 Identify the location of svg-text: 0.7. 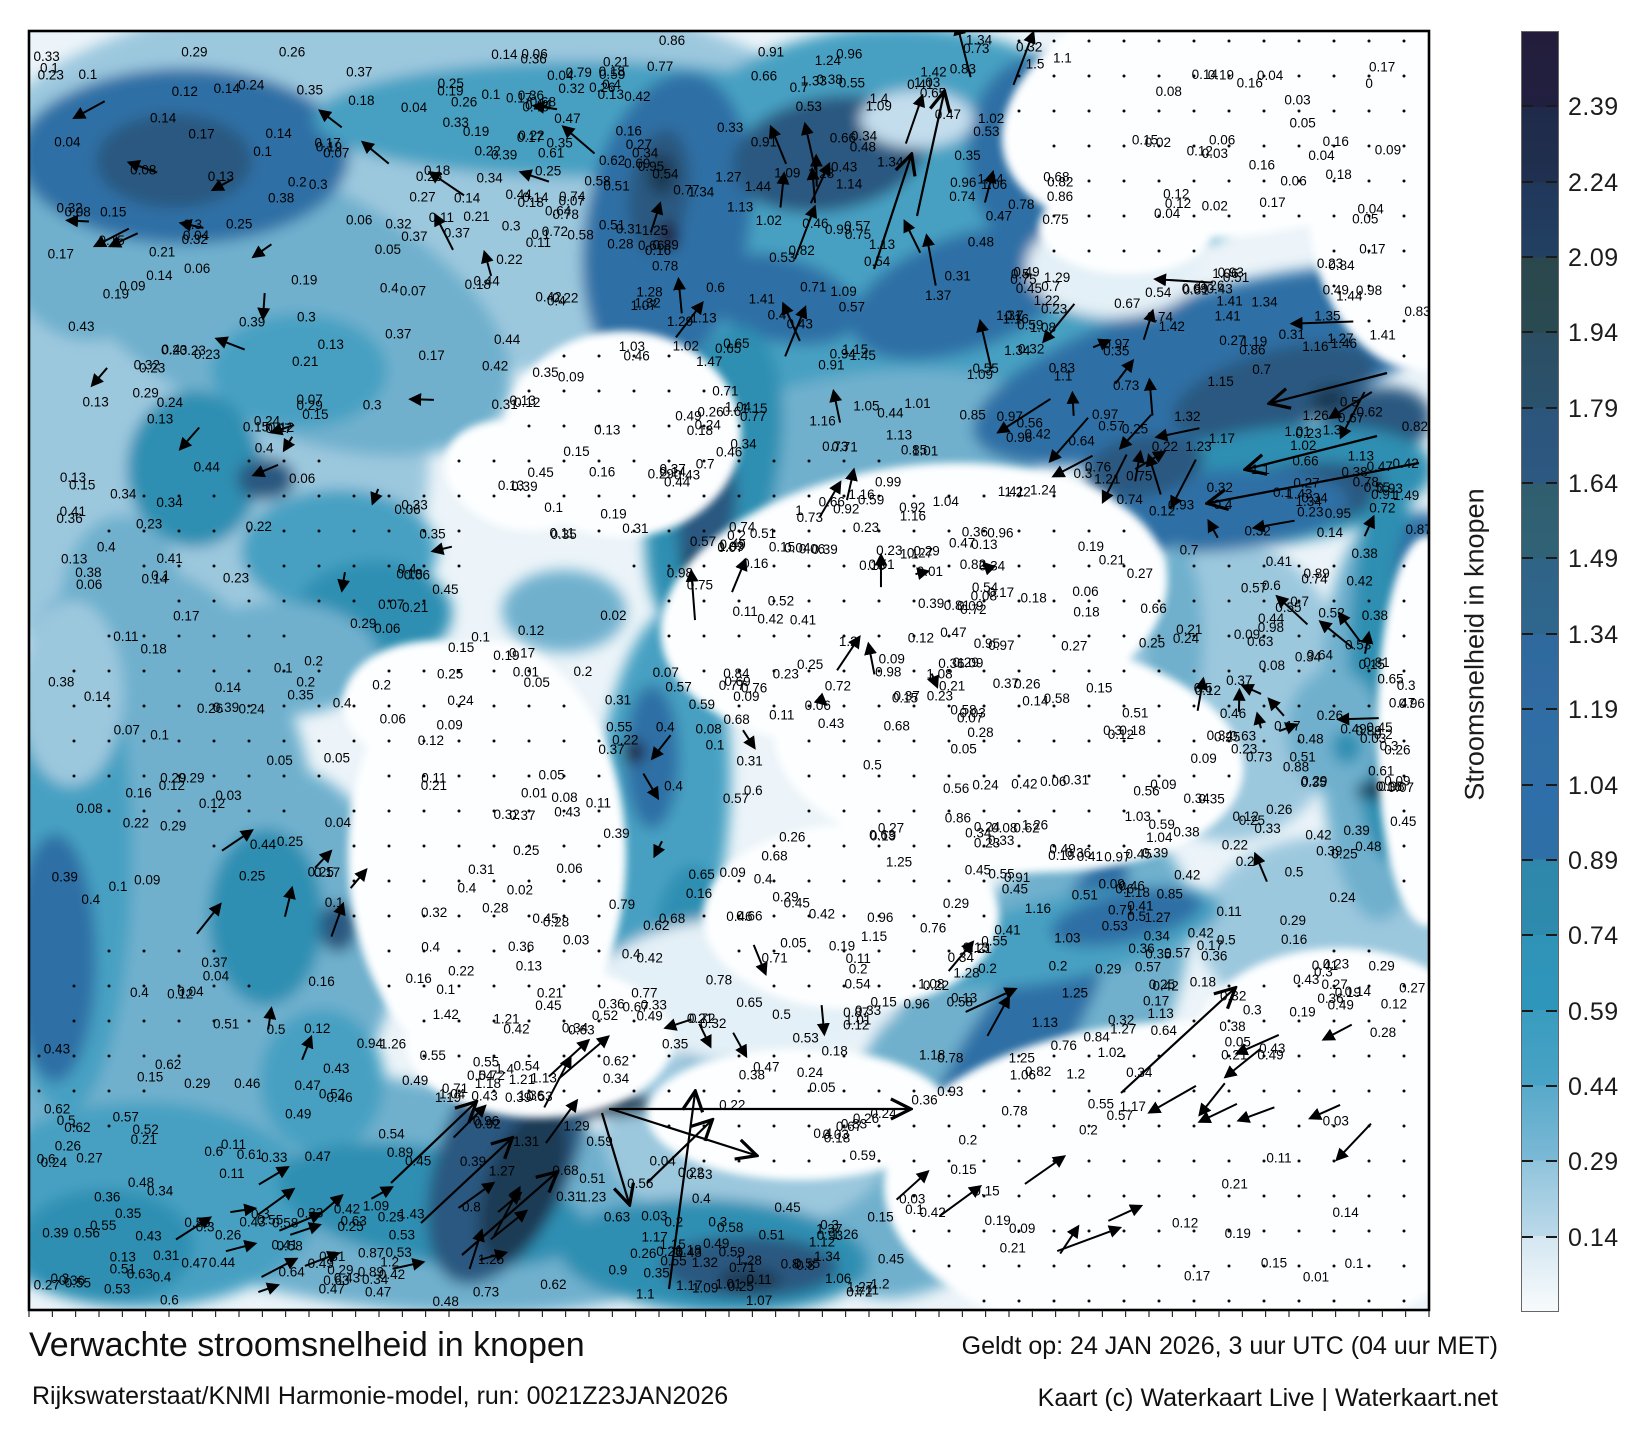
(1014, 315).